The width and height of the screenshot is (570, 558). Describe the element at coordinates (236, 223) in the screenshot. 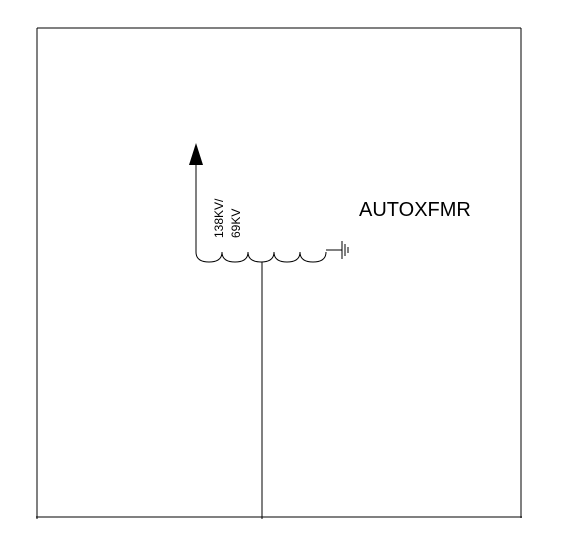

I see `voltage-label-secondary: 69KV` at that location.